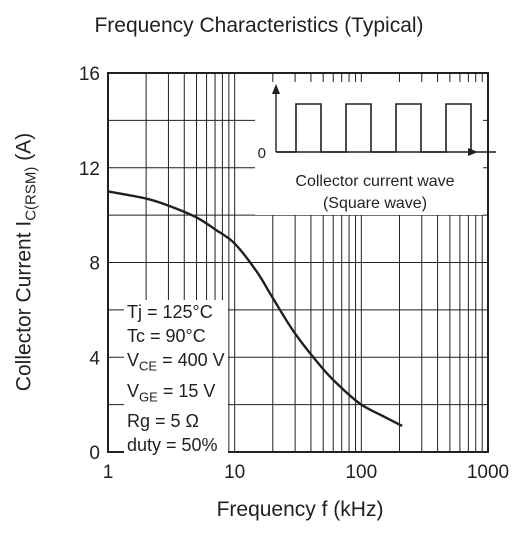  What do you see at coordinates (375, 203) in the screenshot?
I see `inset-caption-line2: (Square wave)` at bounding box center [375, 203].